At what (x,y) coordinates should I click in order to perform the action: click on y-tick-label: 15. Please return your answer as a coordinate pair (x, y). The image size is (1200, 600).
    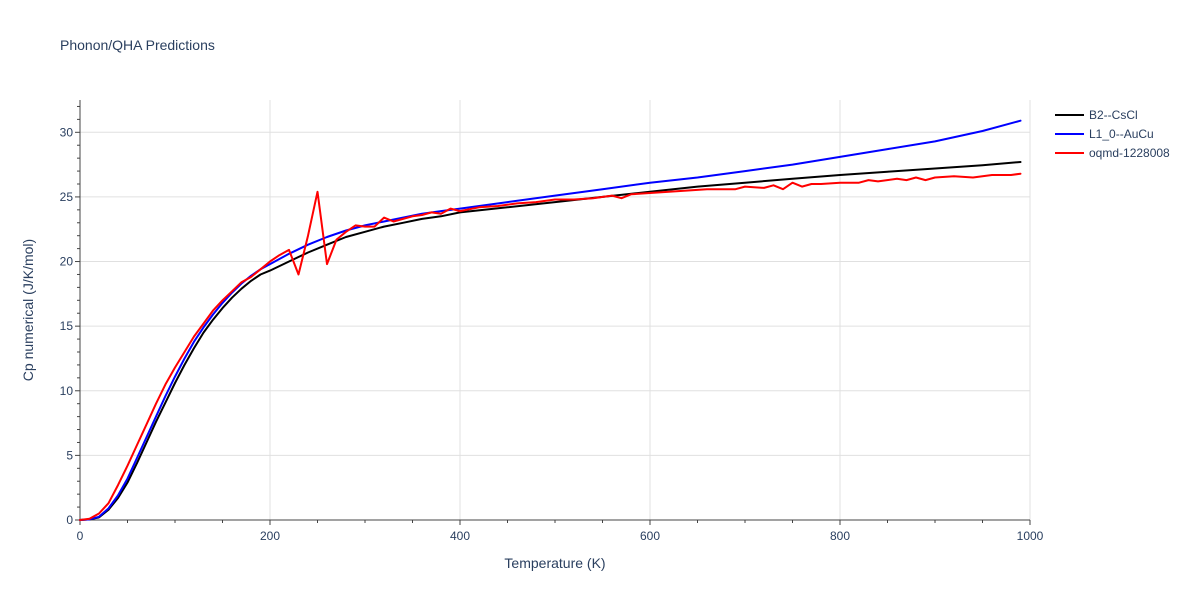
    Looking at the image, I should click on (67, 326).